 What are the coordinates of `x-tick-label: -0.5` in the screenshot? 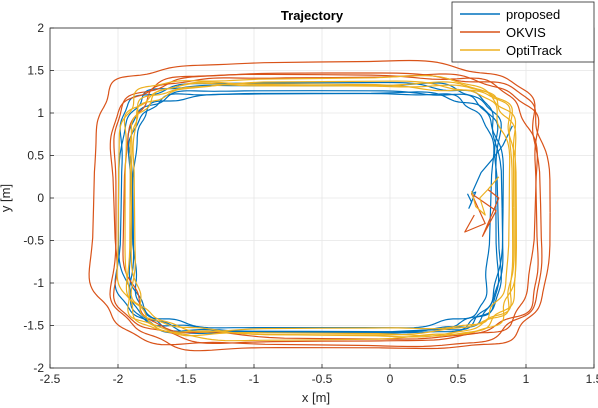 It's located at (322, 379).